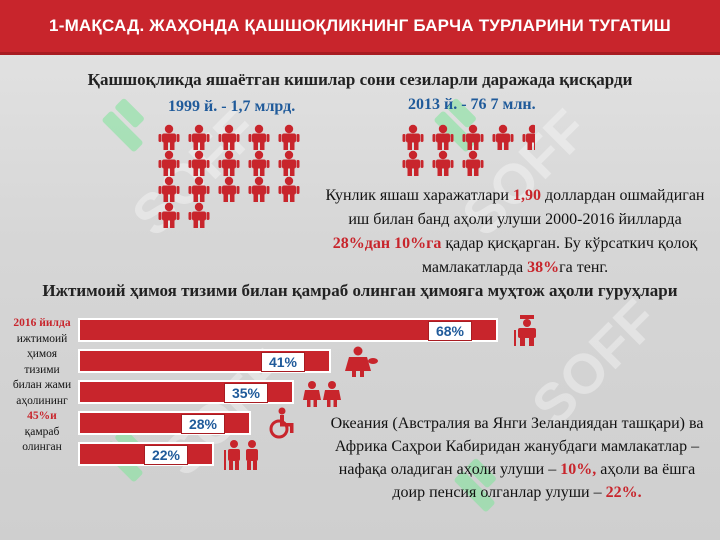 The image size is (720, 540). What do you see at coordinates (203, 424) in the screenshot?
I see `coverage-bar-label: 28%` at bounding box center [203, 424].